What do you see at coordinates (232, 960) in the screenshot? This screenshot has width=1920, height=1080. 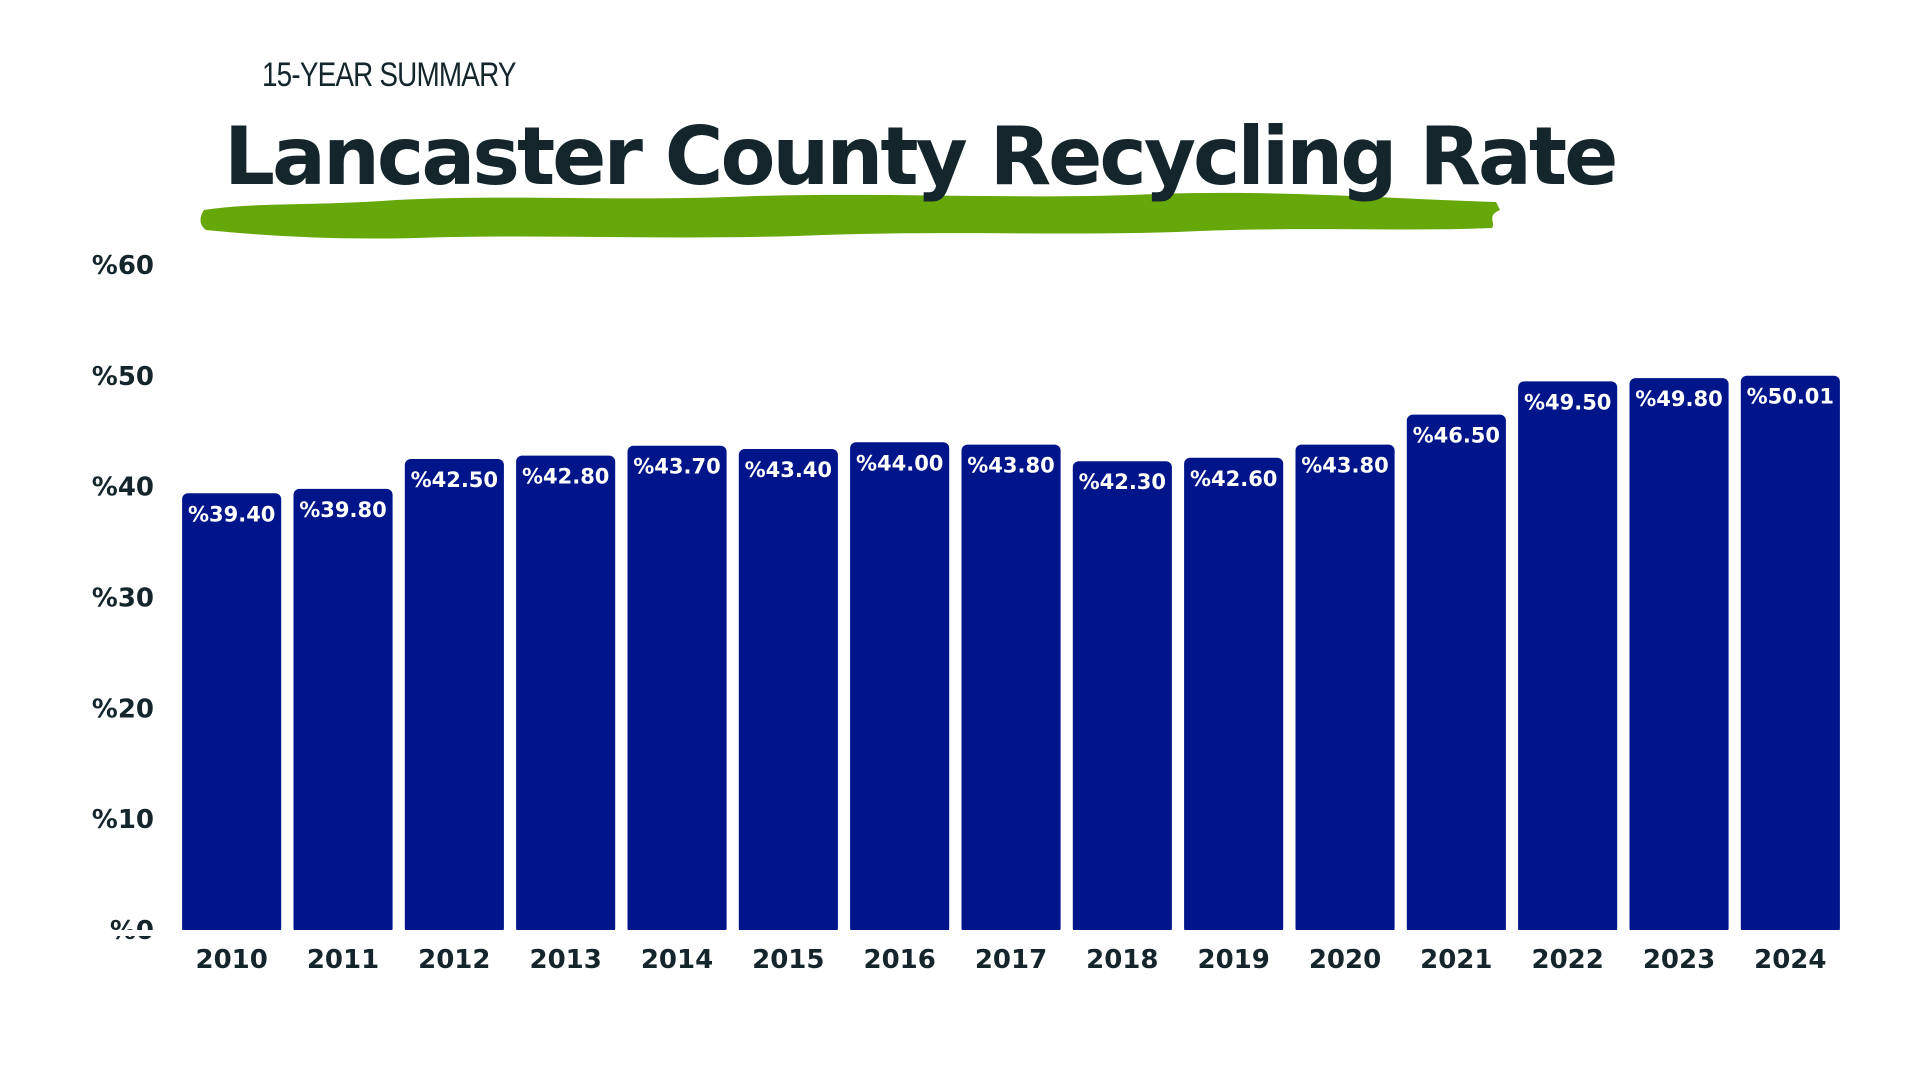 I see `x-tick-label-2010: 2010` at bounding box center [232, 960].